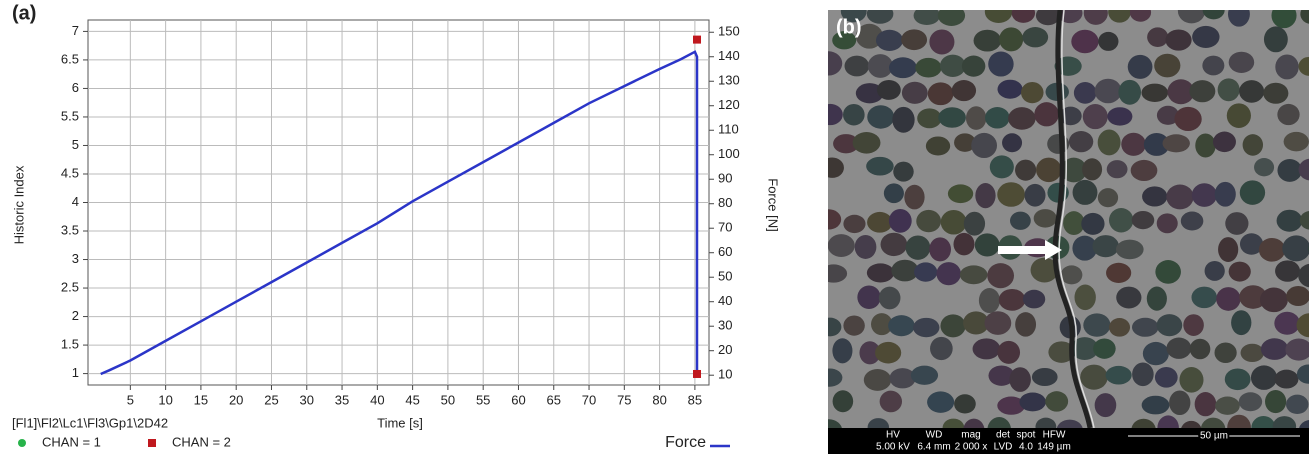 The width and height of the screenshot is (1309, 459). Describe the element at coordinates (725, 349) in the screenshot. I see `y2-tick-label: 20` at that location.